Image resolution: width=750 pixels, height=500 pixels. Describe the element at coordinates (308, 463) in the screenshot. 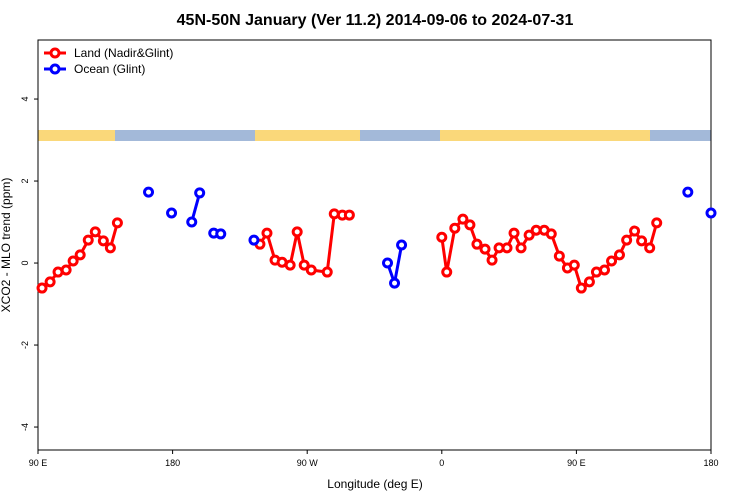

I see `x-tick-label: 90 W` at that location.